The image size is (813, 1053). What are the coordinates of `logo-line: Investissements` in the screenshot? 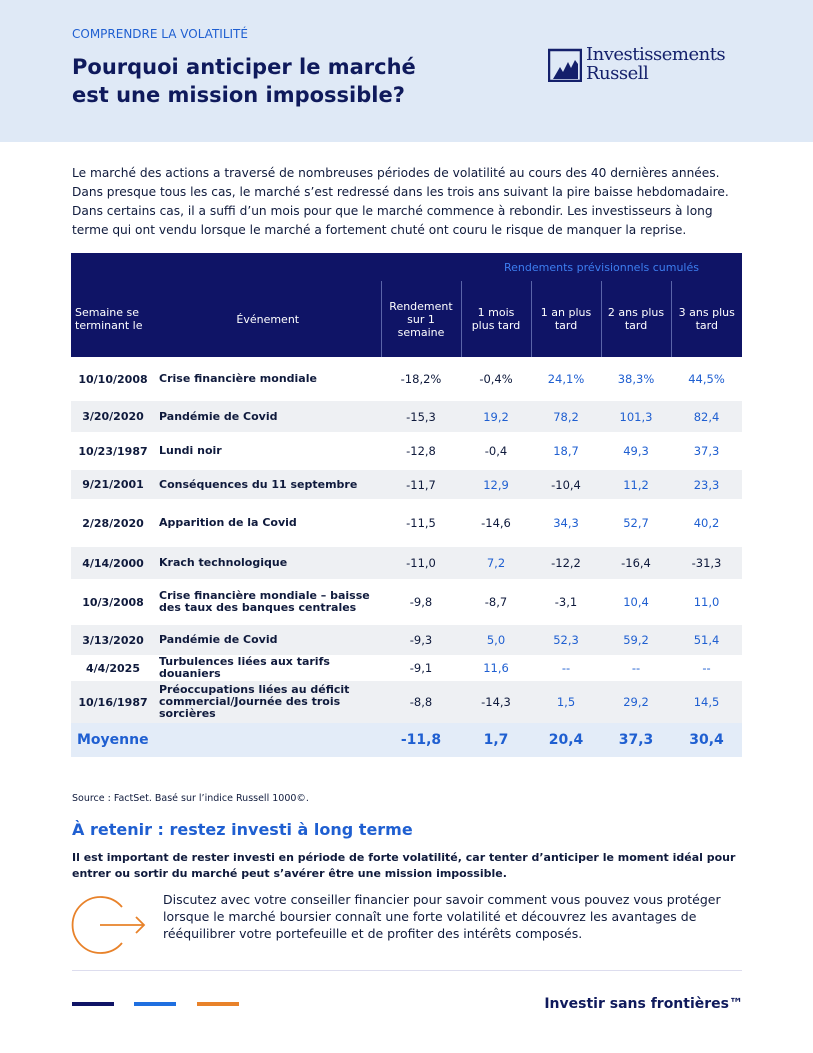 It's located at (656, 54).